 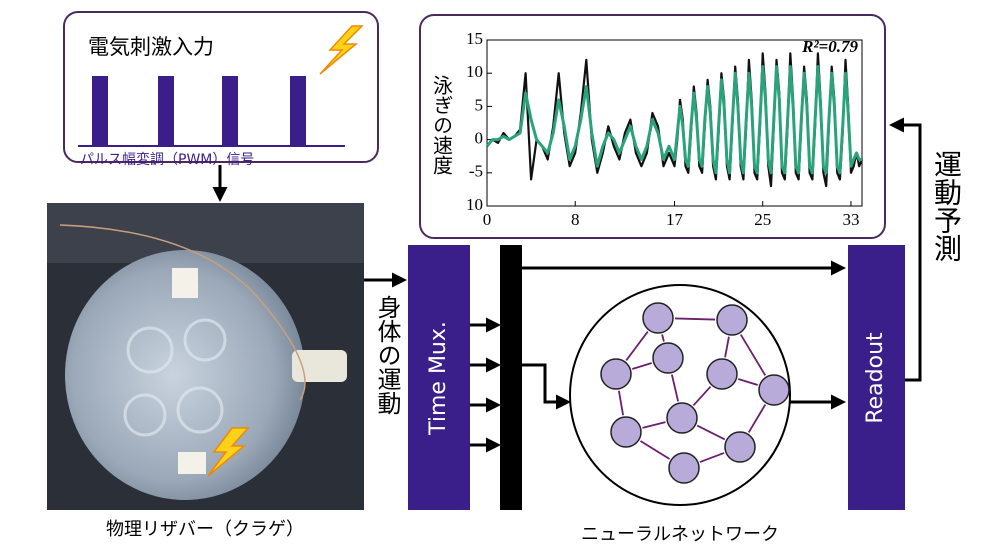 What do you see at coordinates (680, 534) in the screenshot?
I see `network-caption: ニューラルネットワーク` at bounding box center [680, 534].